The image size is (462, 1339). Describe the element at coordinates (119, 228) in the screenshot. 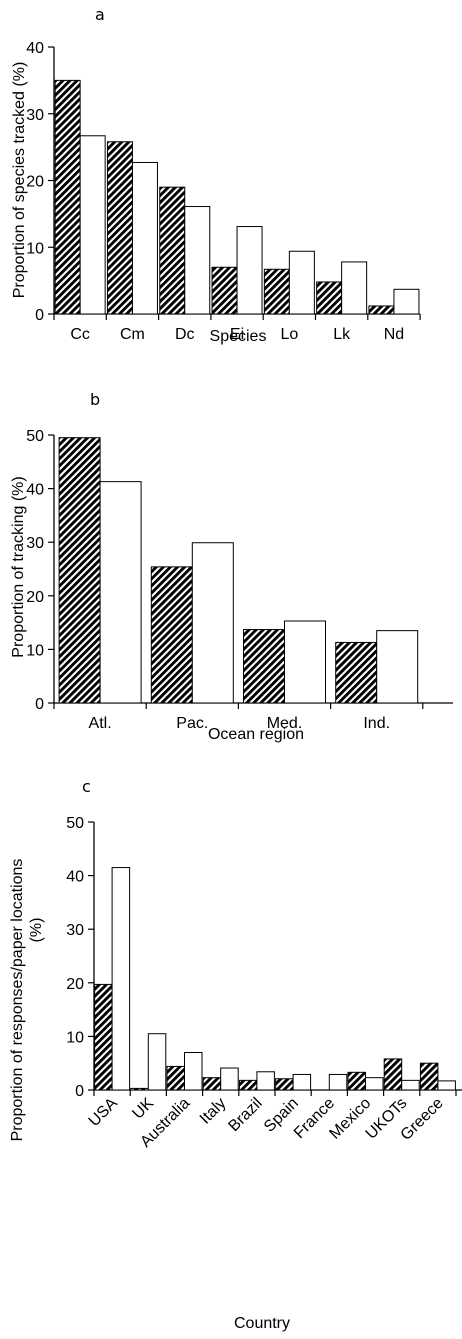

I see `bar-hatched-cm` at that location.